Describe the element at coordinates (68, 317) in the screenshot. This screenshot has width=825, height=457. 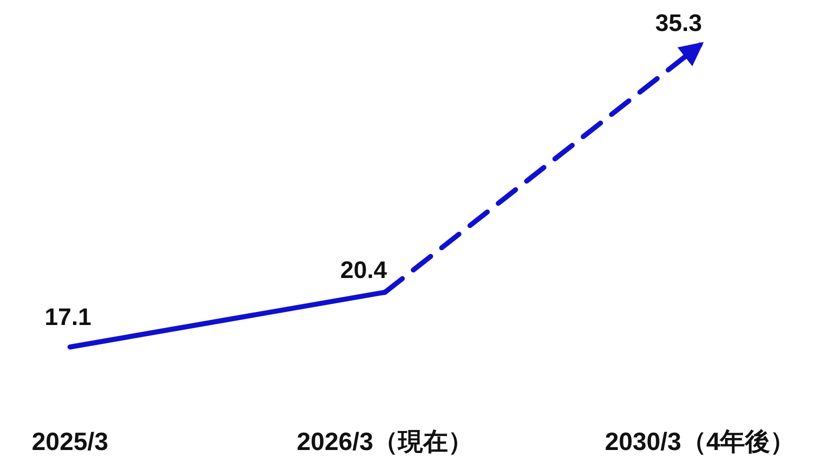
I see `value-label: 17.1` at that location.